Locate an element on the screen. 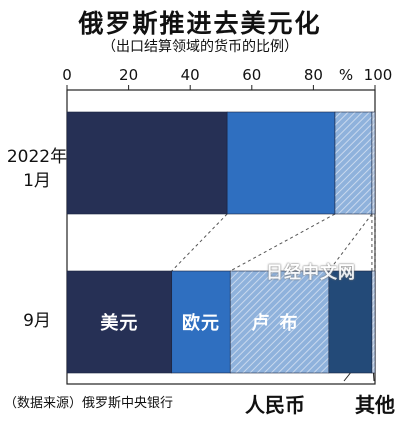  watermark: 日经中文网 is located at coordinates (311, 273).